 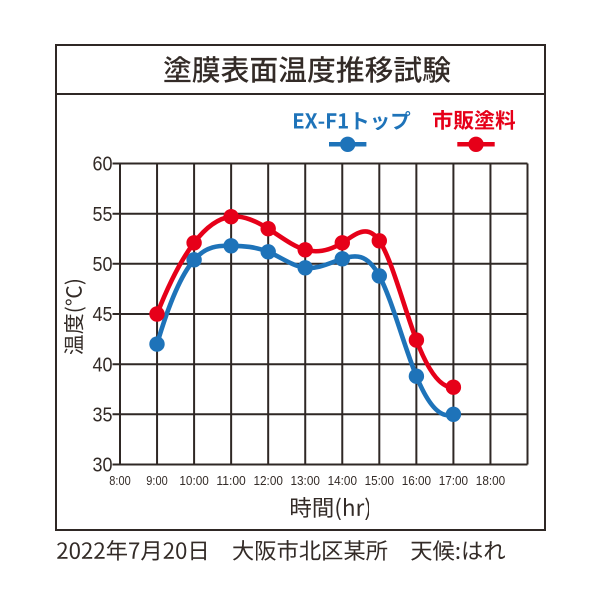 I want to click on page-title: 塗膜表面温度推移試験, so click(x=307, y=69).